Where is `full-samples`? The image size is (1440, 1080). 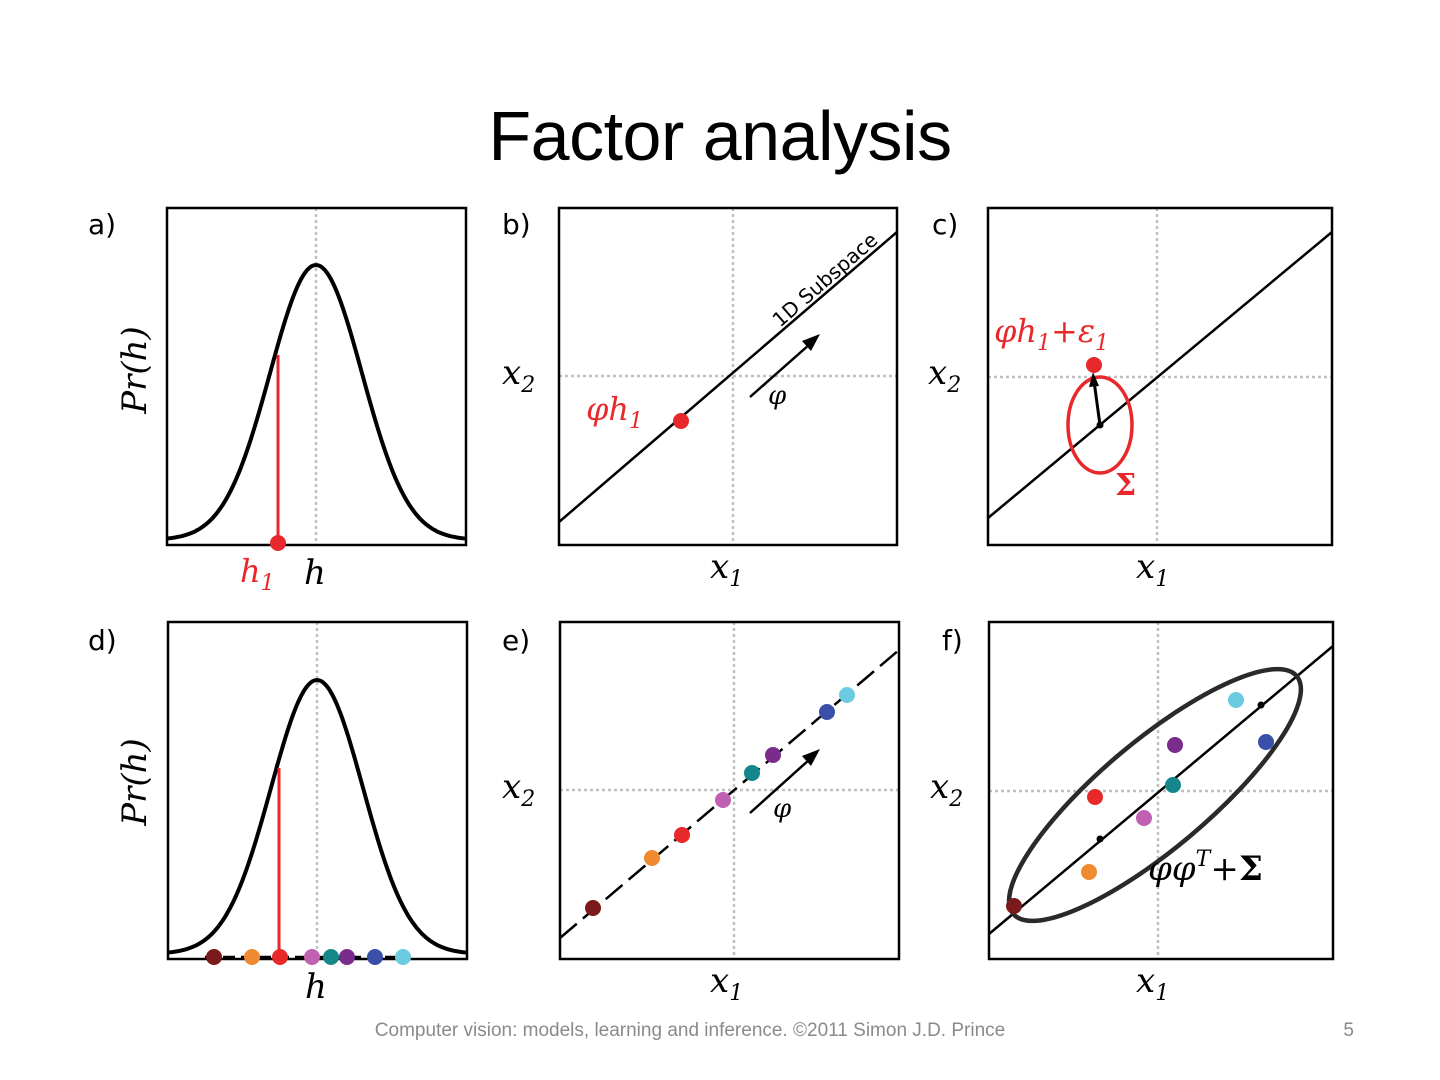
full-samples is located at coordinates (1140, 803).